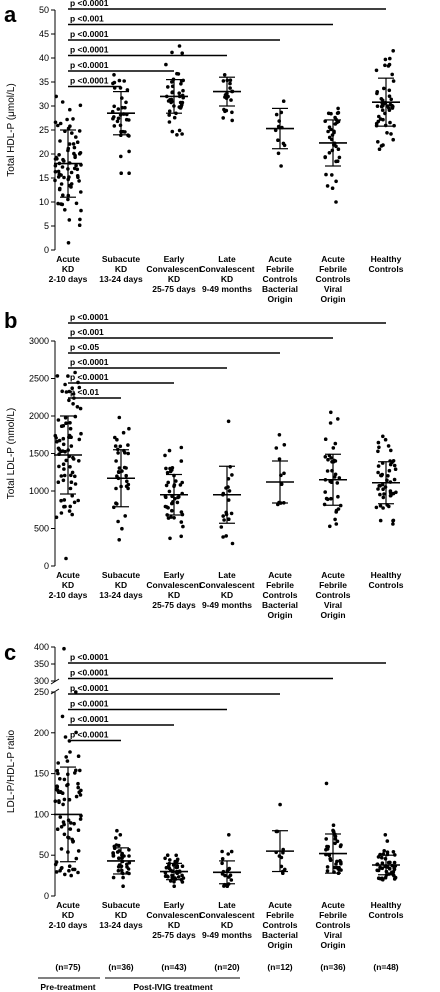  What do you see at coordinates (332, 967) in the screenshot?
I see `n-label: (n=36)` at bounding box center [332, 967].